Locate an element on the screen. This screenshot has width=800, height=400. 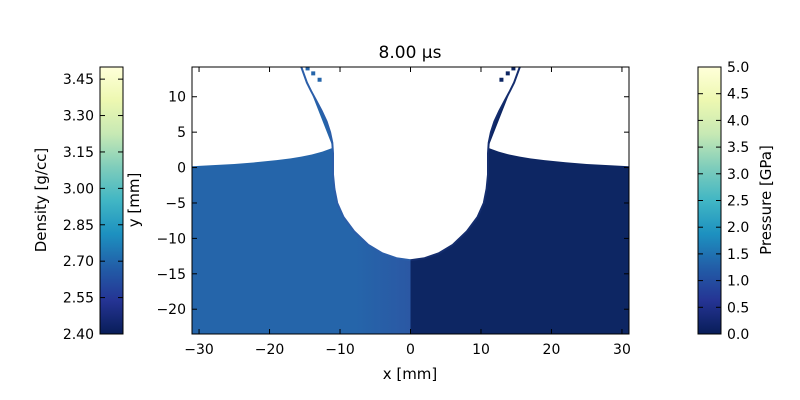
colorbar-tick-label: 5.0 is located at coordinates (738, 68).